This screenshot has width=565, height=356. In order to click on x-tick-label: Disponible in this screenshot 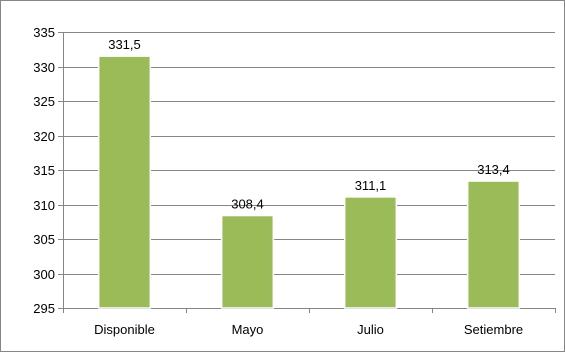, I will do `click(124, 329)`.